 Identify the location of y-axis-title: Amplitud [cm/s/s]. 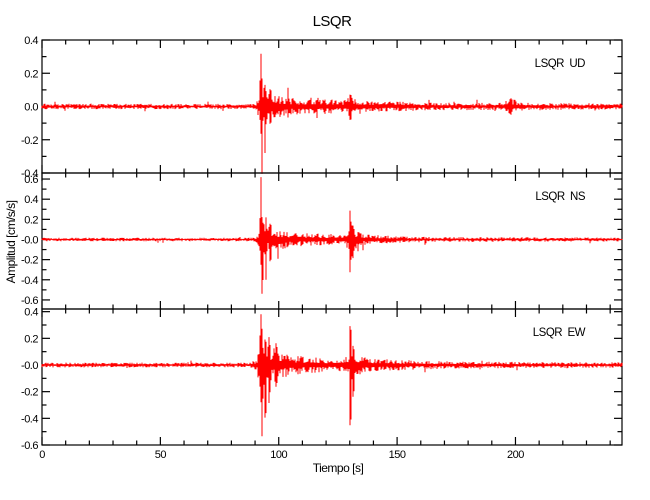
(11, 241).